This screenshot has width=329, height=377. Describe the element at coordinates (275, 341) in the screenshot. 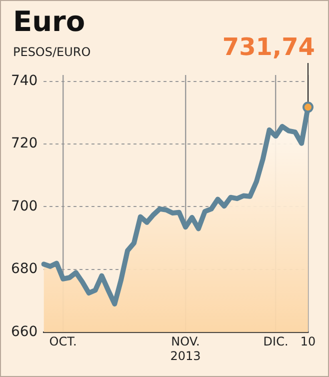

I see `x-tick-label: DIC.` at that location.